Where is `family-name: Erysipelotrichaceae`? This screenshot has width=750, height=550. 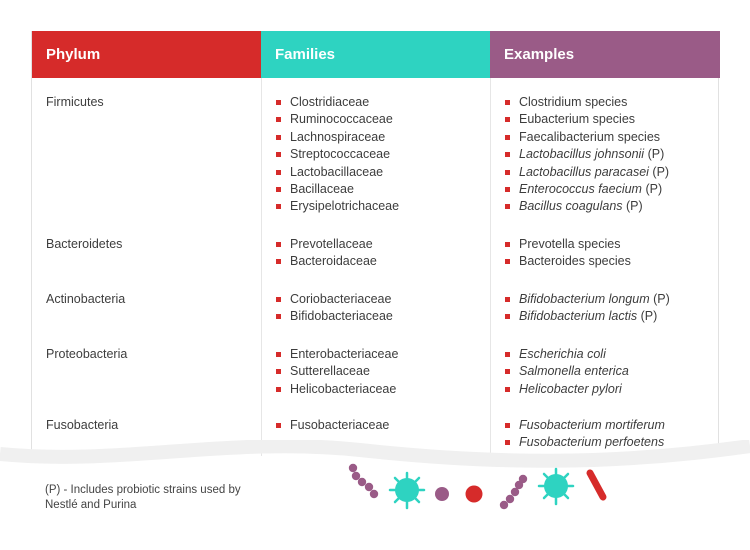
family-name: Erysipelotrichaceae is located at coordinates (345, 206).